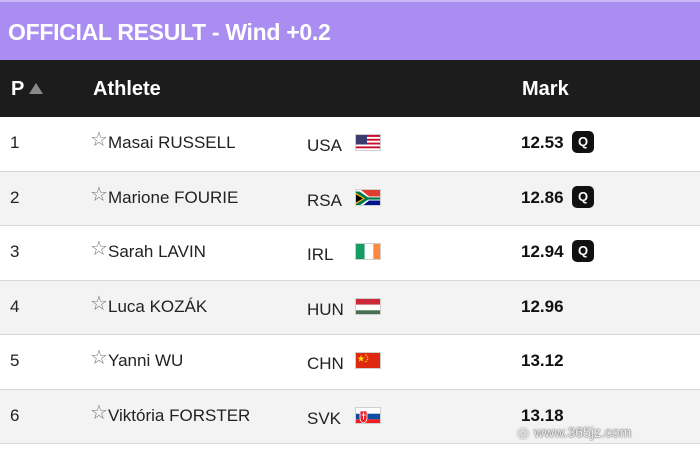 The height and width of the screenshot is (449, 700). What do you see at coordinates (350, 416) in the screenshot?
I see `table-row: 6 ☆ Viktória FORSTER SVK 13.18` at bounding box center [350, 416].